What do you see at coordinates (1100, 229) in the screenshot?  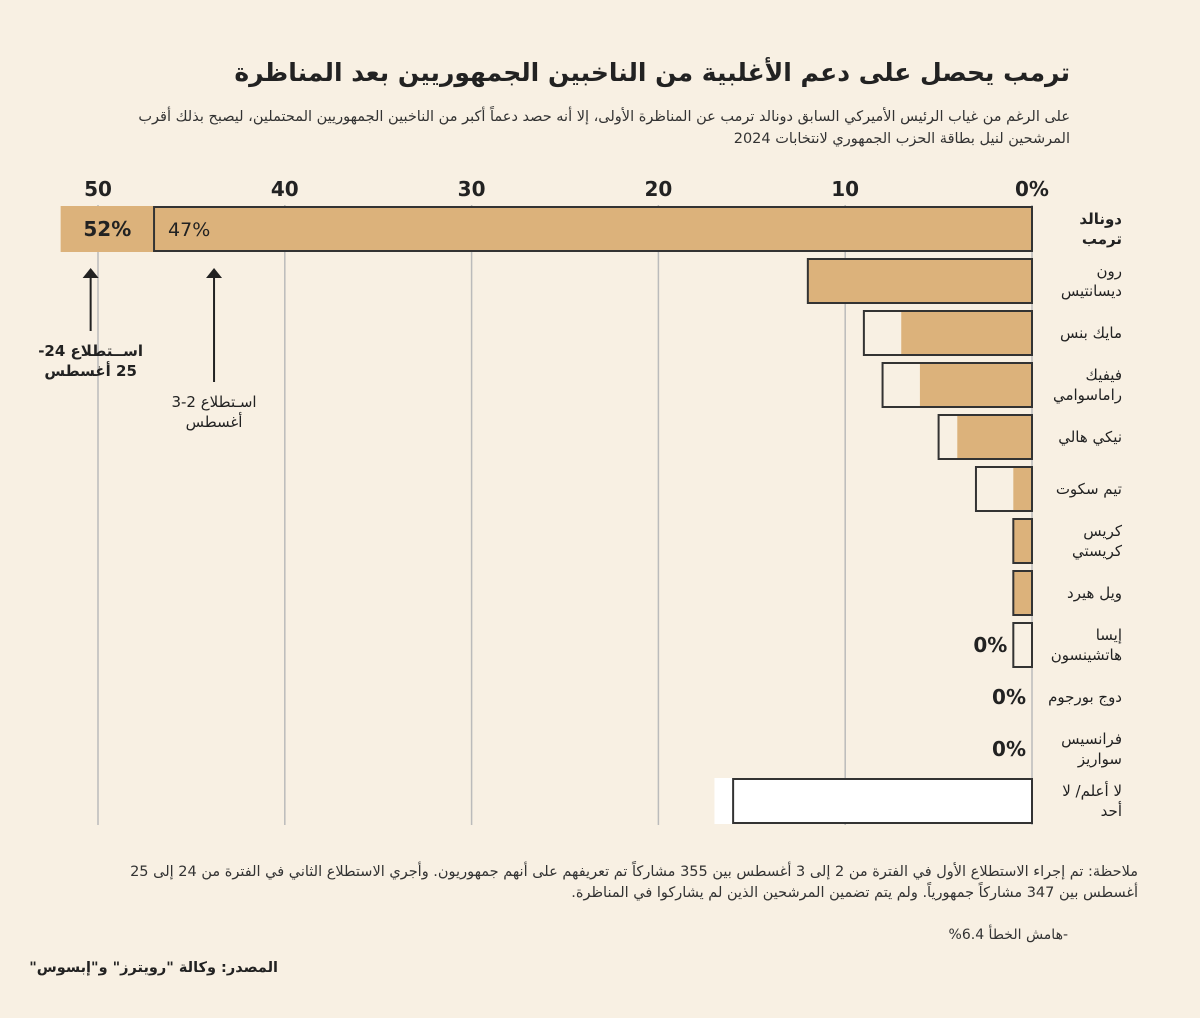 I see `category-label: دونالد ترمب` at bounding box center [1100, 229].